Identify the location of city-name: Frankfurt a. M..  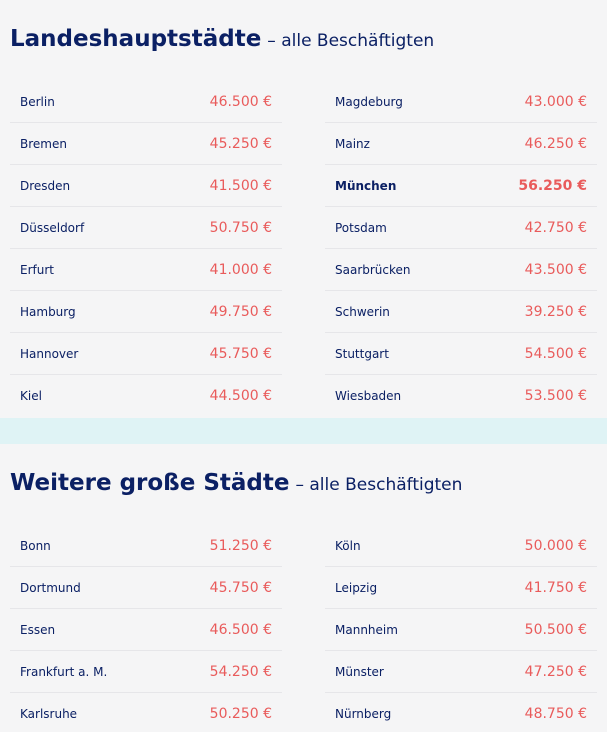
(64, 671).